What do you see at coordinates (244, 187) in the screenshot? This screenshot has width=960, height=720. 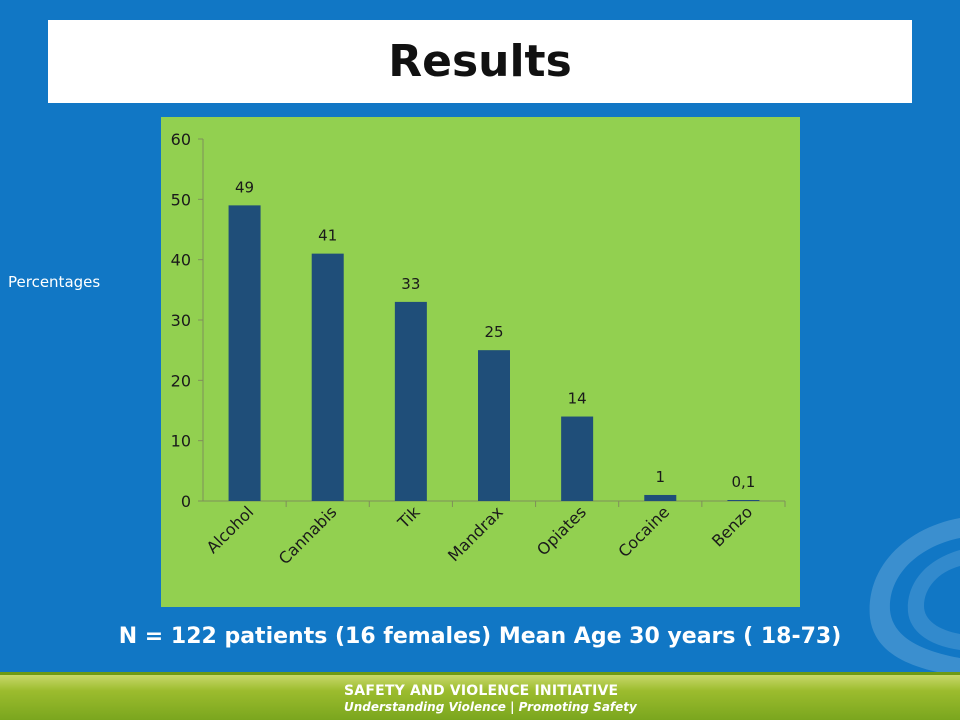 I see `data-label: 49` at bounding box center [244, 187].